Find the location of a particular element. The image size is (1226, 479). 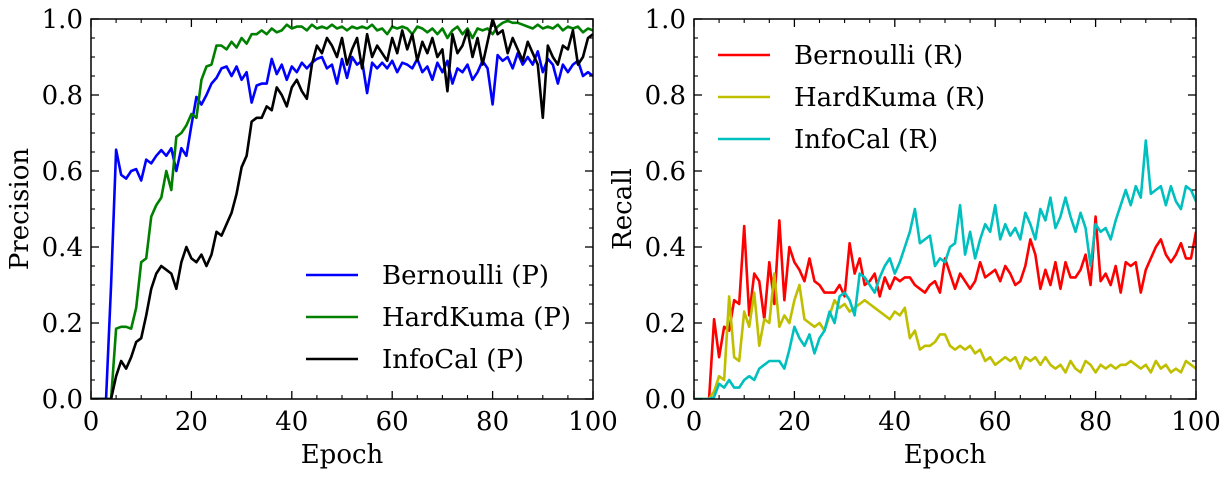

legend-label: HardKuma (P) is located at coordinates (476, 318).